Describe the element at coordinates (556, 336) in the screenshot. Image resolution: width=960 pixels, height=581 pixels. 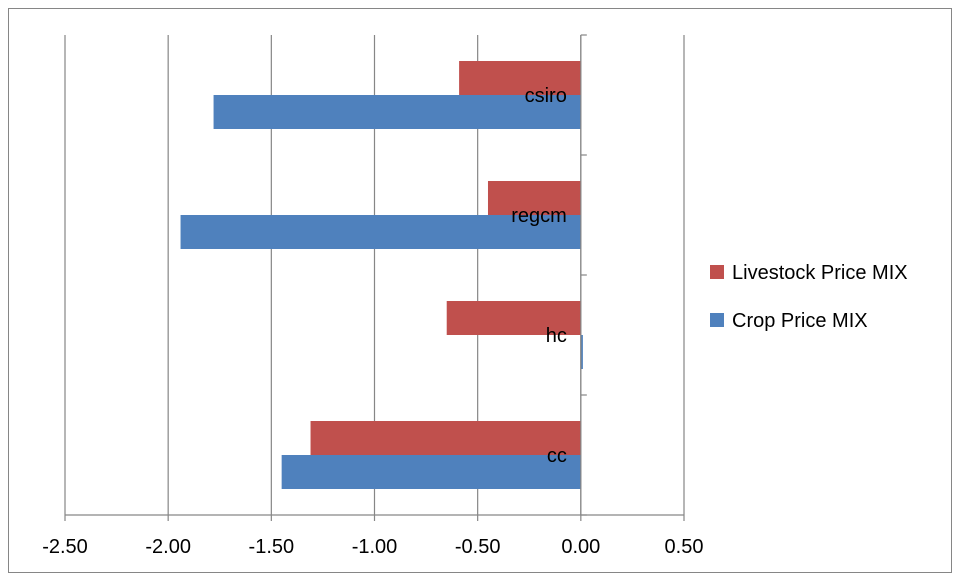
I see `category-label: hc` at that location.